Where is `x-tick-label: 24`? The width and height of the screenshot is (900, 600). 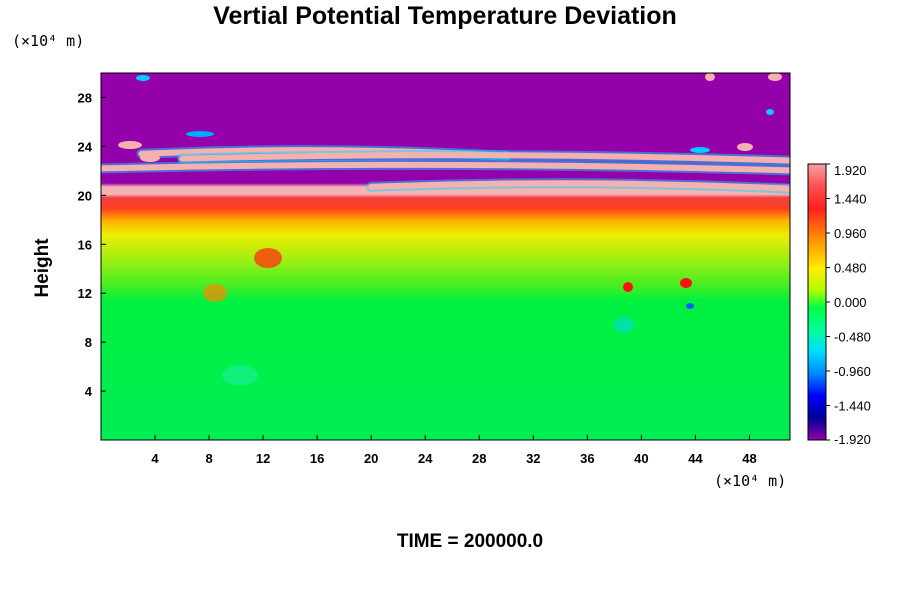
x-tick-label: 24 is located at coordinates (425, 458).